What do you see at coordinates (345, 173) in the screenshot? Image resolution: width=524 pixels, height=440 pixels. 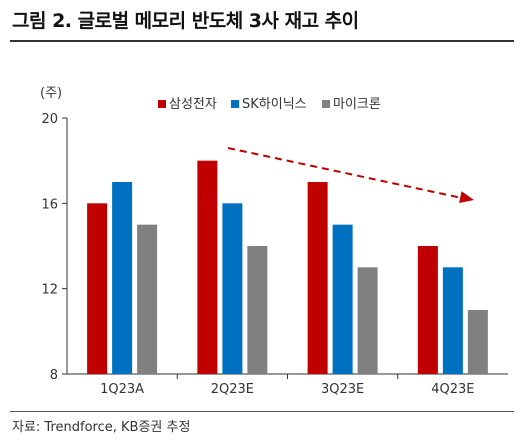 I see `trend-arrow-line` at bounding box center [345, 173].